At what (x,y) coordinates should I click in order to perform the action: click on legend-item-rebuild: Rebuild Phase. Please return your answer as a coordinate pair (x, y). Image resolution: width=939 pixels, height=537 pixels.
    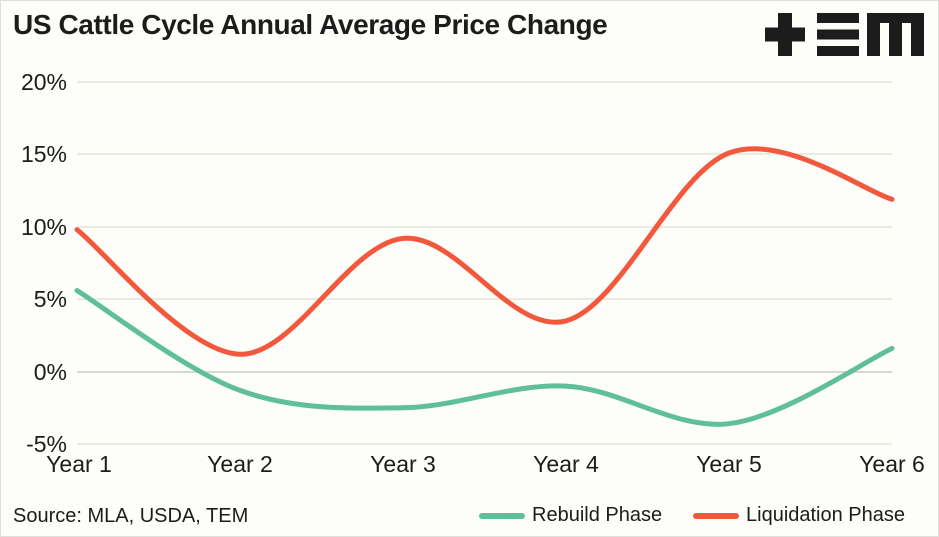
    Looking at the image, I should click on (570, 515).